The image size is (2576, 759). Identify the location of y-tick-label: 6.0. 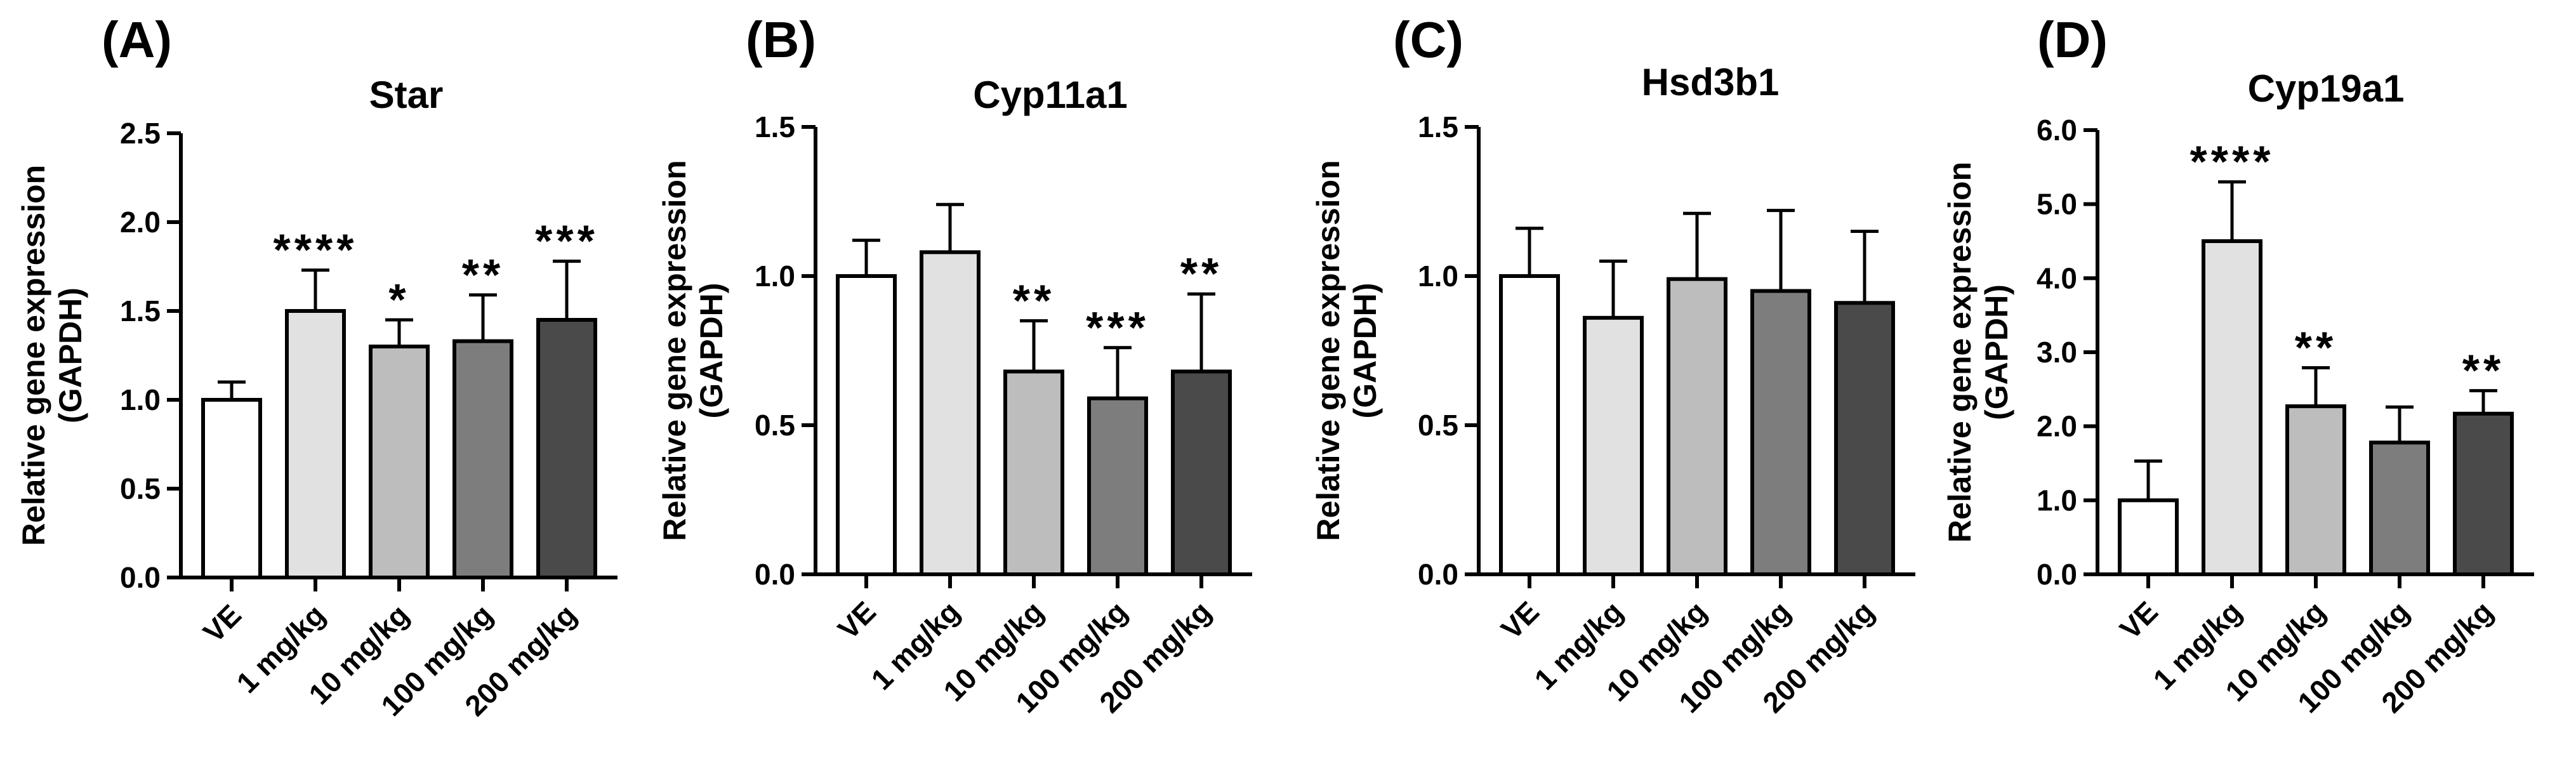
(2057, 130).